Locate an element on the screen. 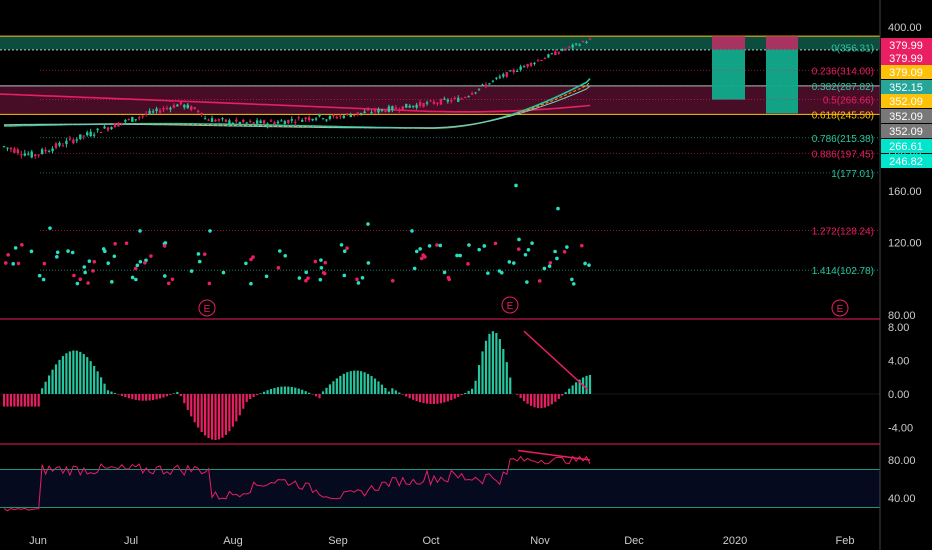 The height and width of the screenshot is (550, 932). earnings-label: E is located at coordinates (510, 306).